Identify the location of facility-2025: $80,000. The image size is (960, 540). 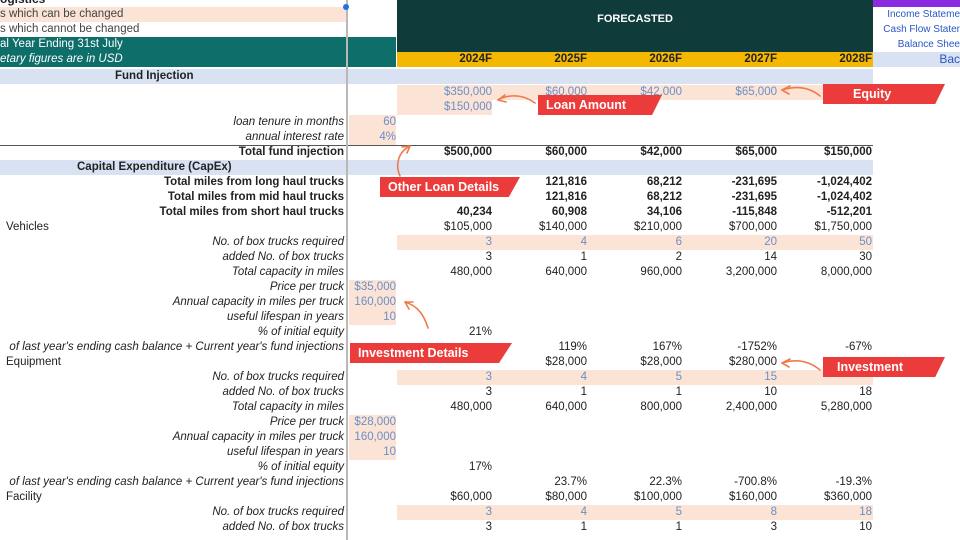
(566, 497).